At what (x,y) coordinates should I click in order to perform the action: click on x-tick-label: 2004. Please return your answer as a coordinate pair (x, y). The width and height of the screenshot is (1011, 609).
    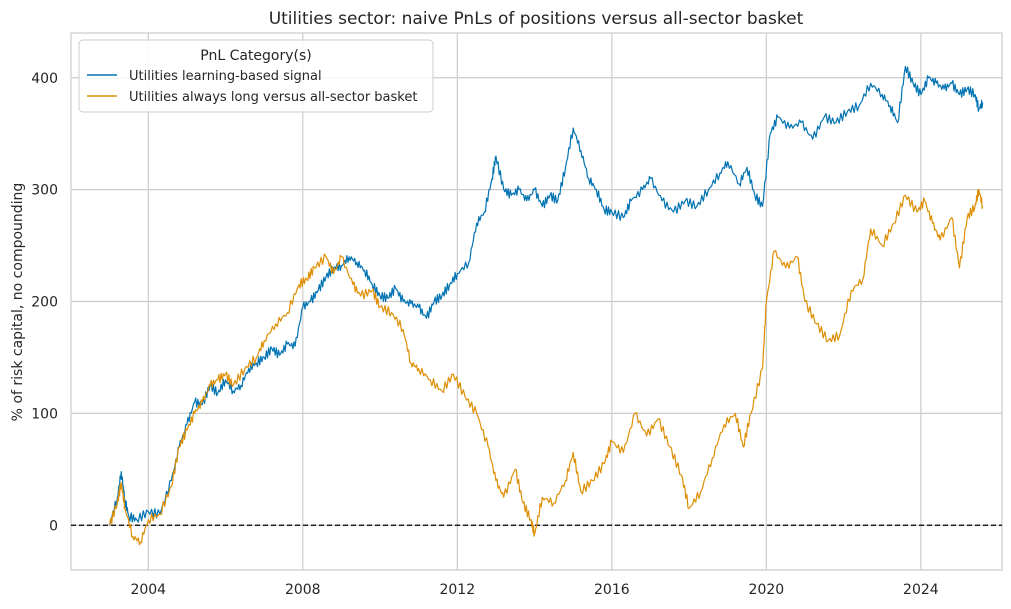
    Looking at the image, I should click on (148, 590).